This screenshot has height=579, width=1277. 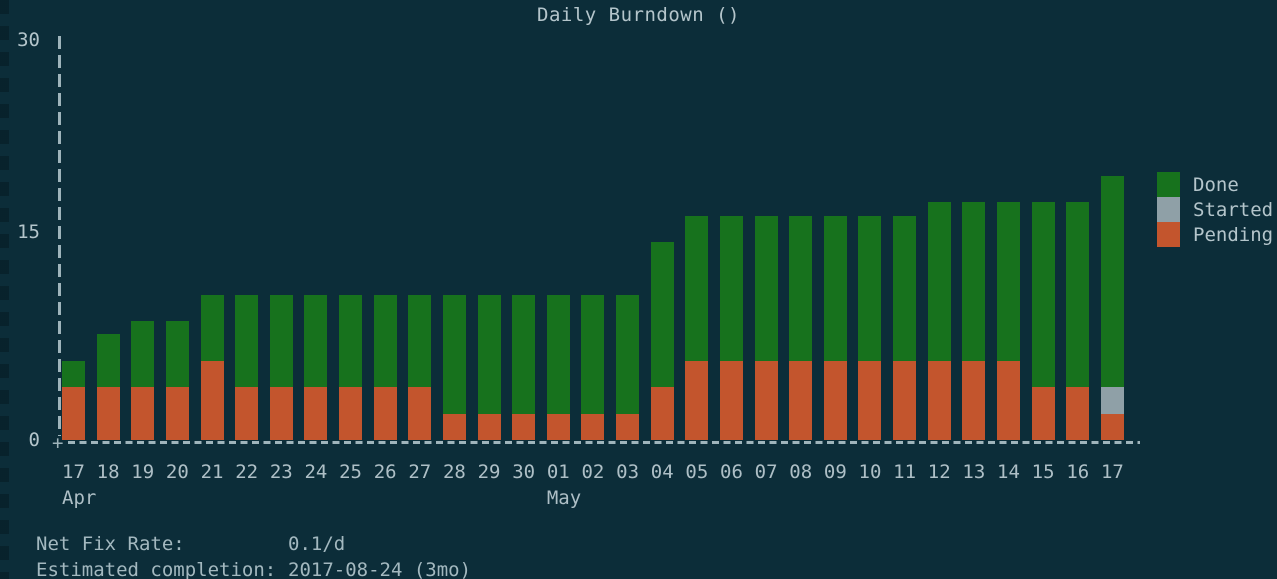 I want to click on axis-origin-glyph: +, so click(x=58, y=443).